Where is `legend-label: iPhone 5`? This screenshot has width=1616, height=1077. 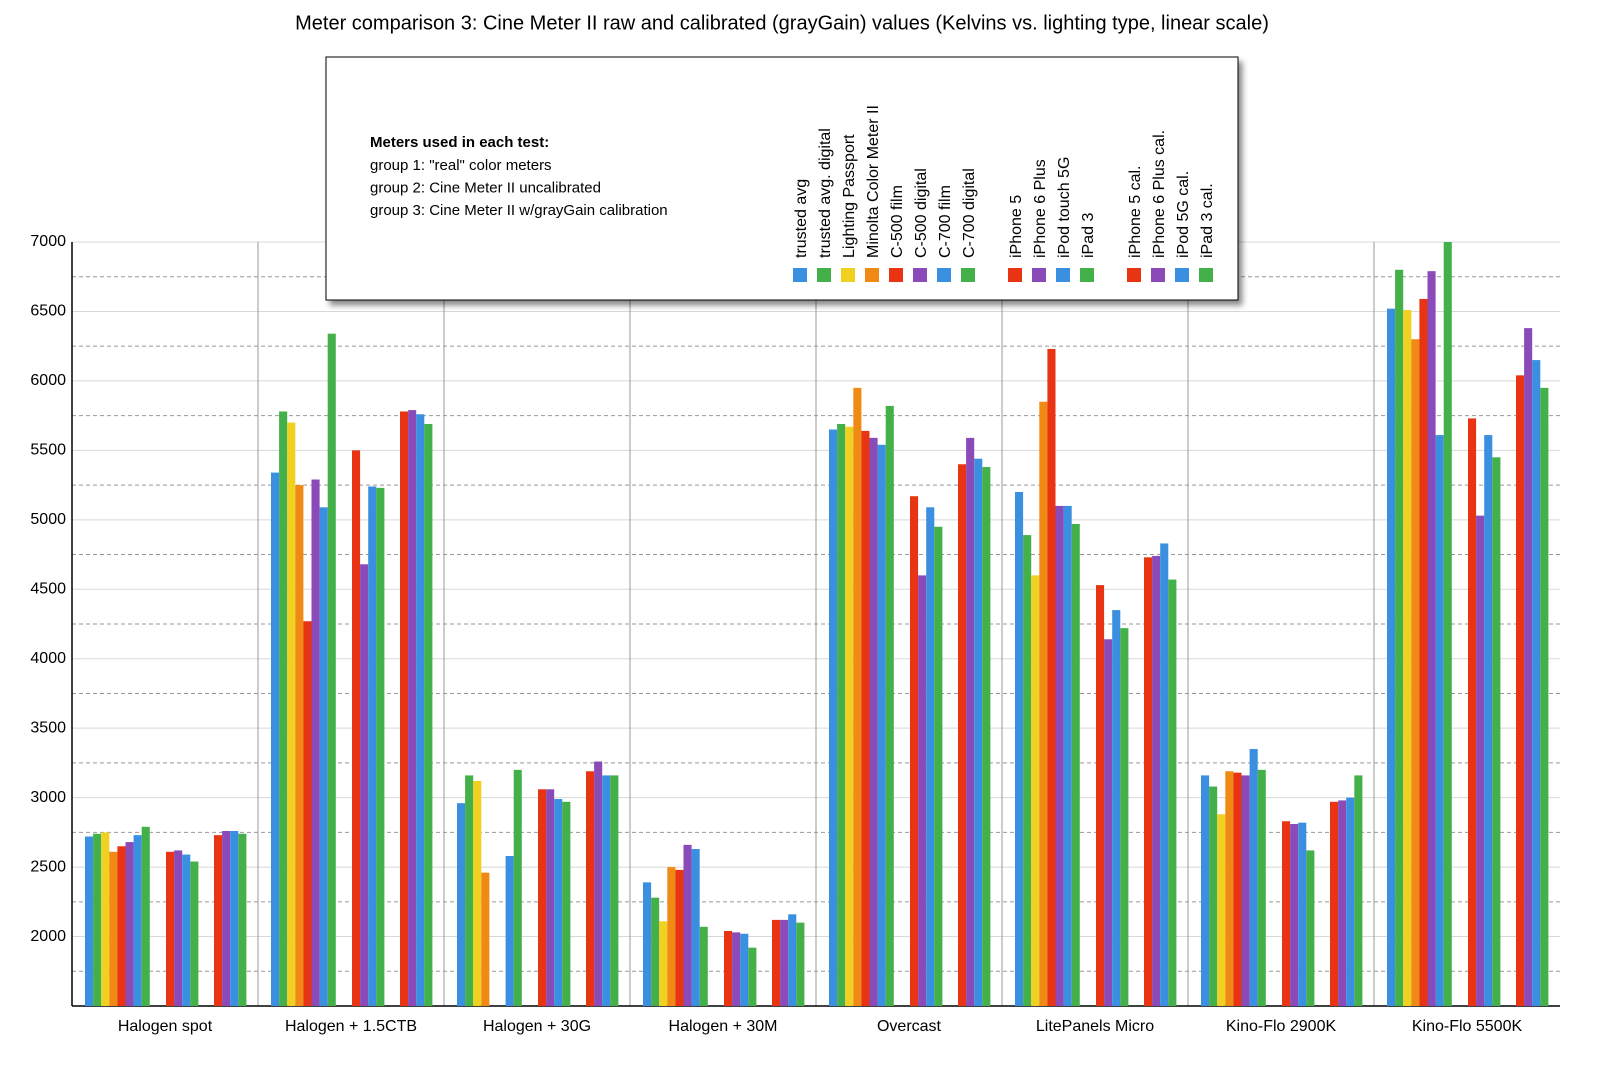 legend-label: iPhone 5 is located at coordinates (1016, 226).